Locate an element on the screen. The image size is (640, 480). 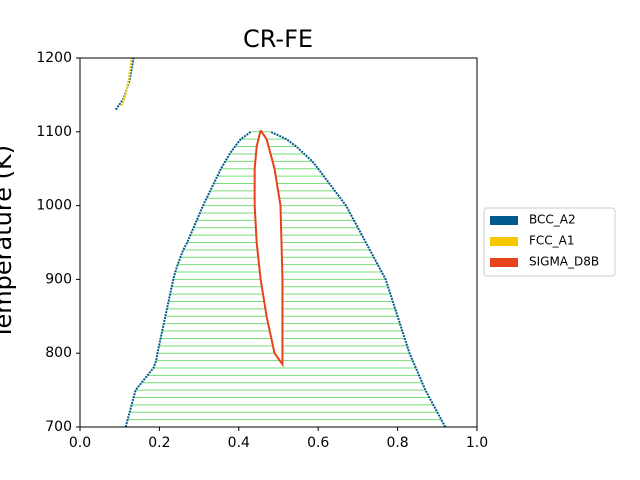
legend: BCC_A2 FCC_A1 SIGMA_D8B is located at coordinates (549, 242).